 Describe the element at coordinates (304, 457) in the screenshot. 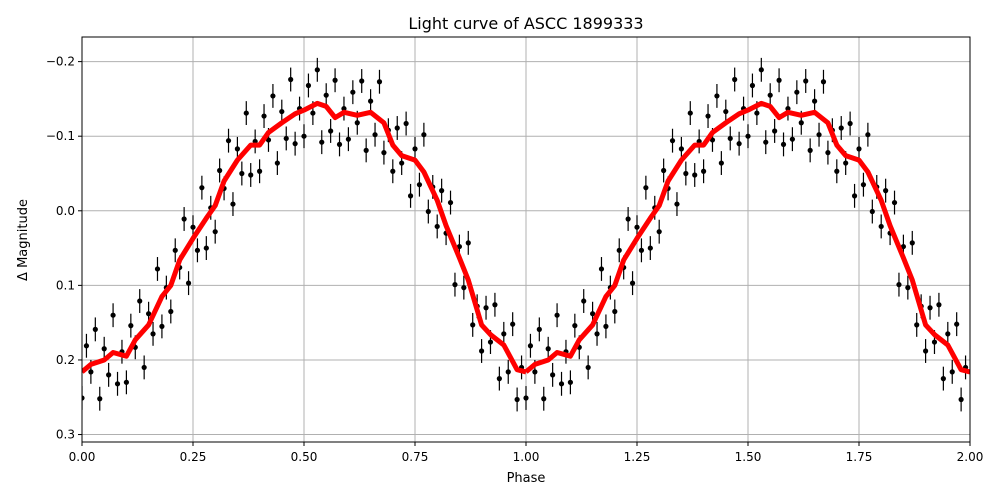

I see `x-tick-label: 0.50` at that location.